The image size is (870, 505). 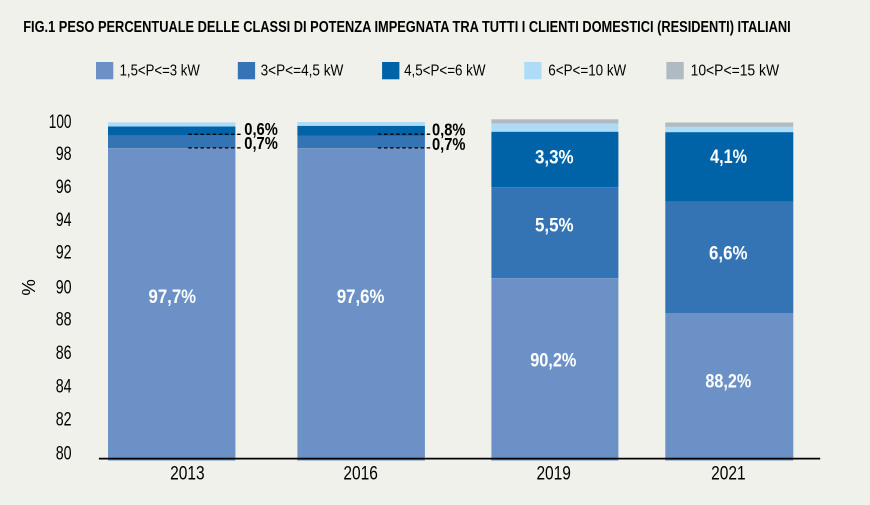 I want to click on svg-text: 4,5<P<=6 kW, so click(x=445, y=70).